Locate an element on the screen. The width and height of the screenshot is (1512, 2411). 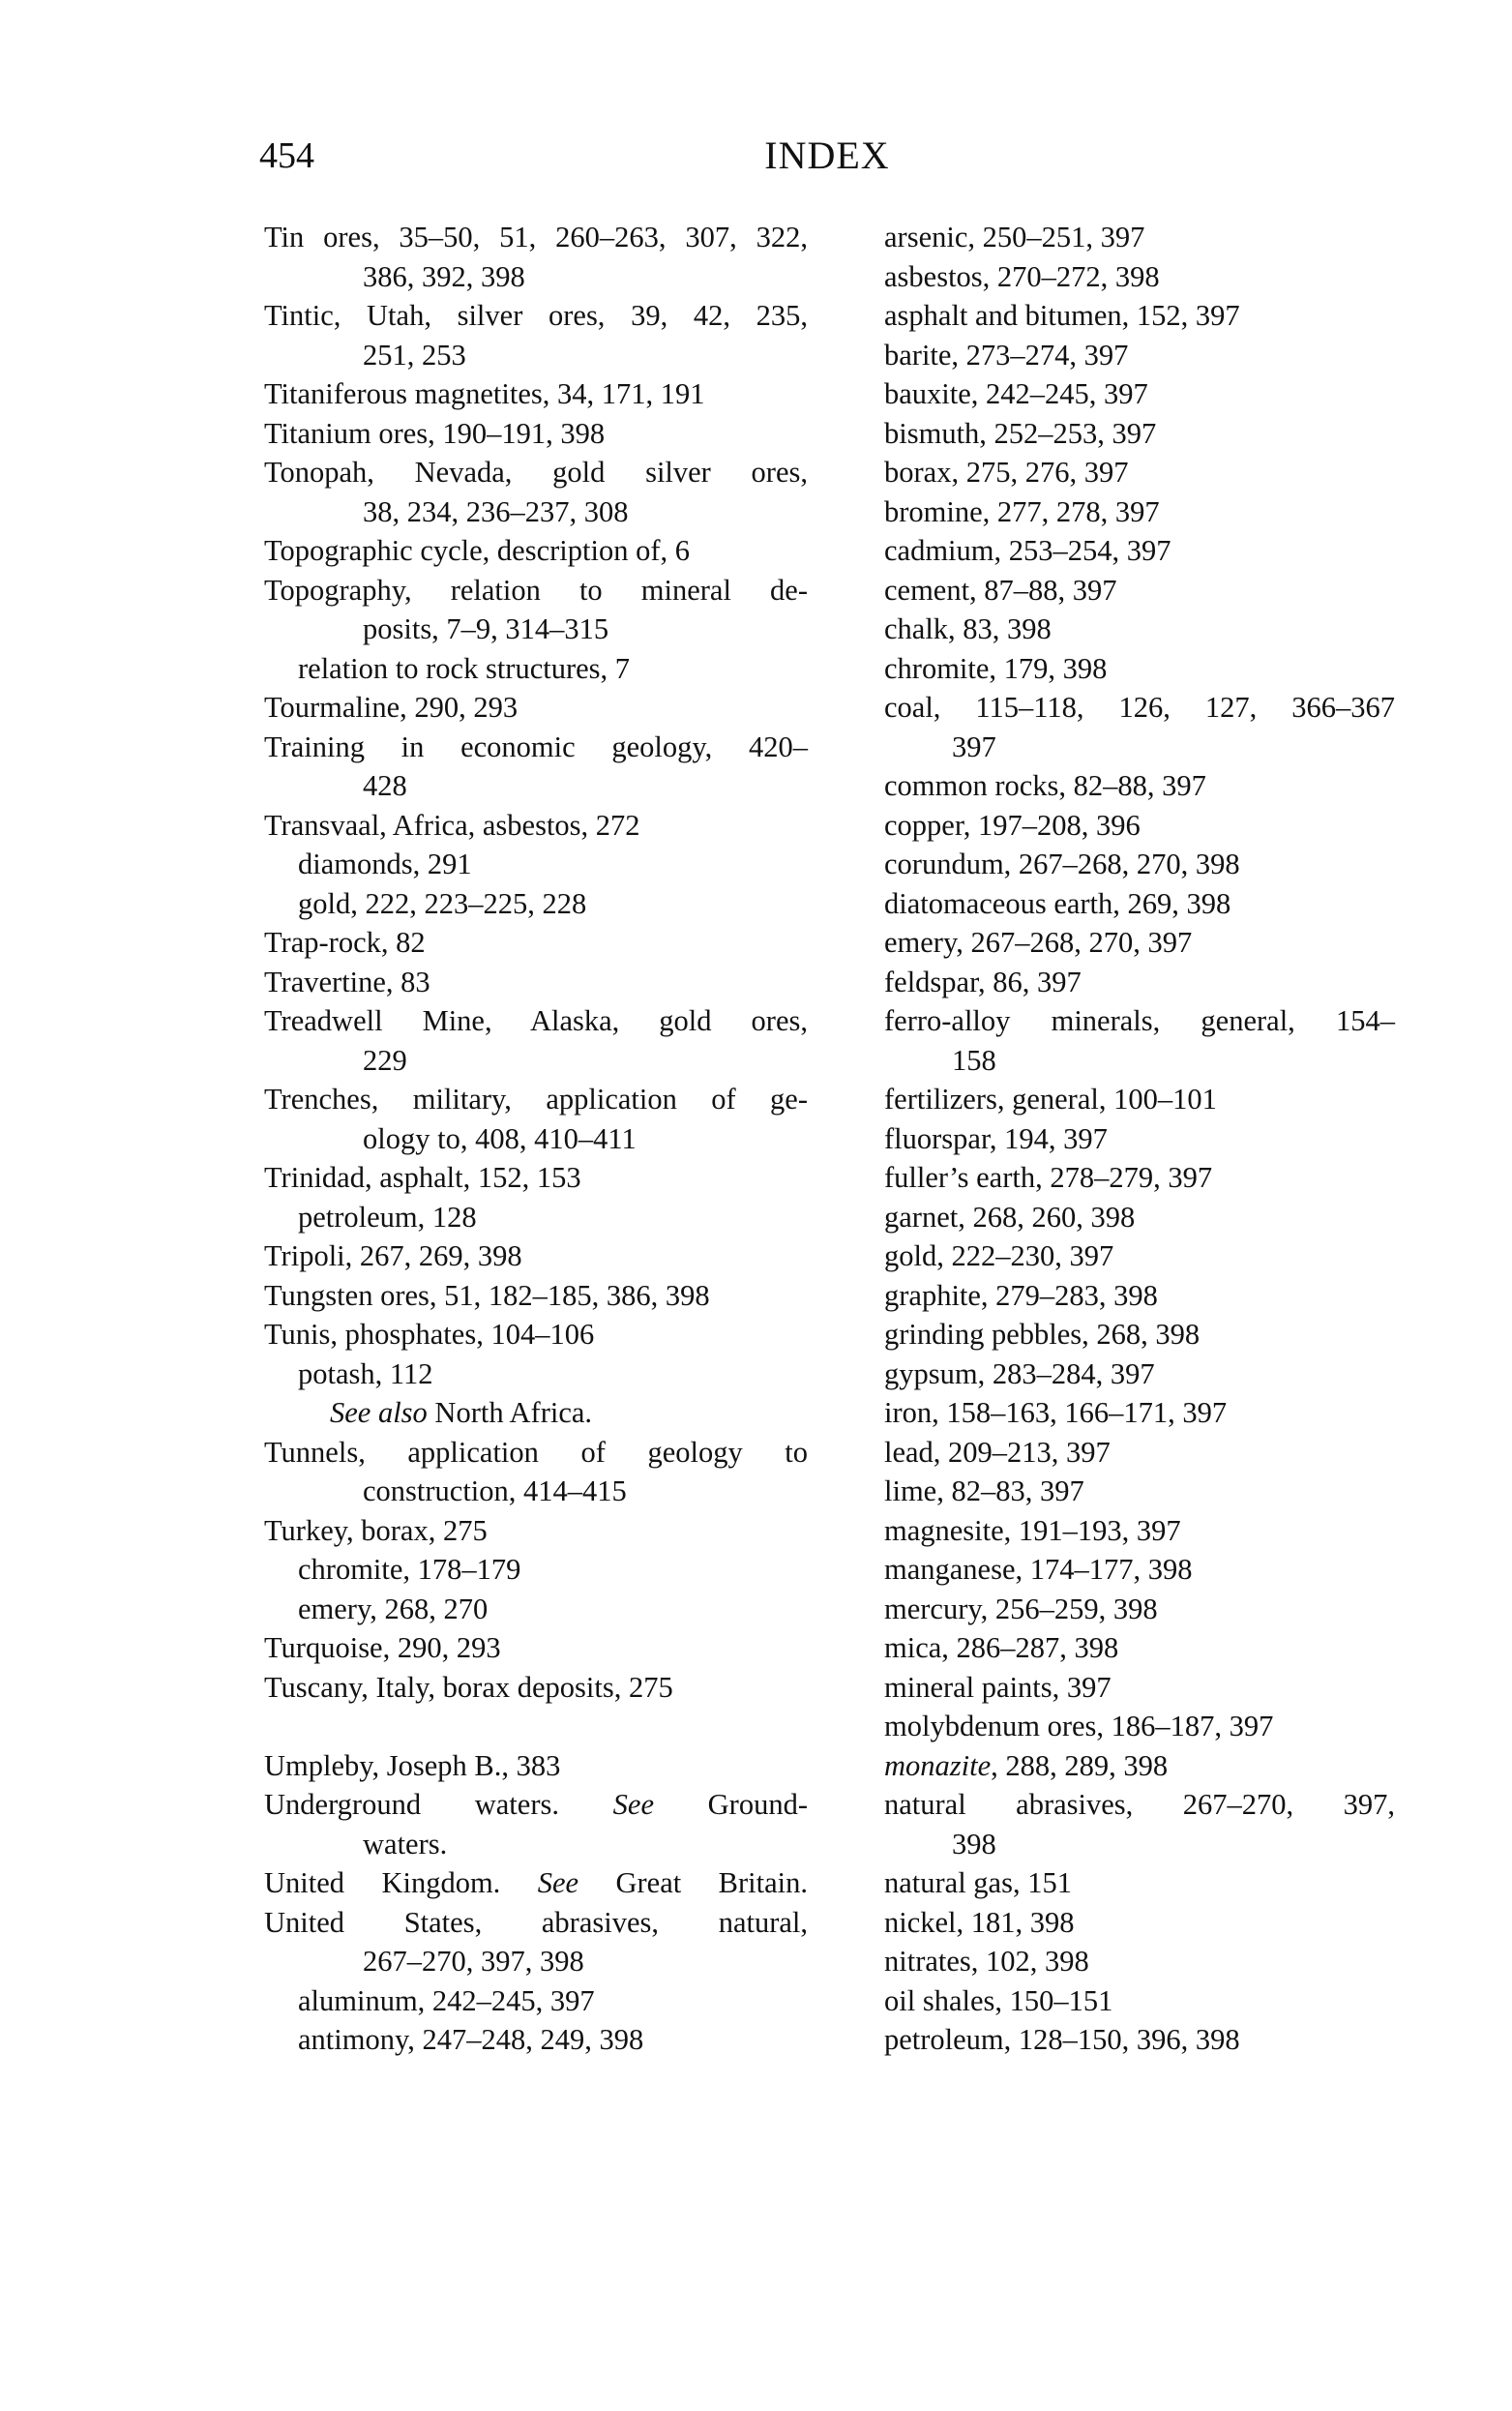
entry-text: Underground waters. is located at coordinates (438, 1804).